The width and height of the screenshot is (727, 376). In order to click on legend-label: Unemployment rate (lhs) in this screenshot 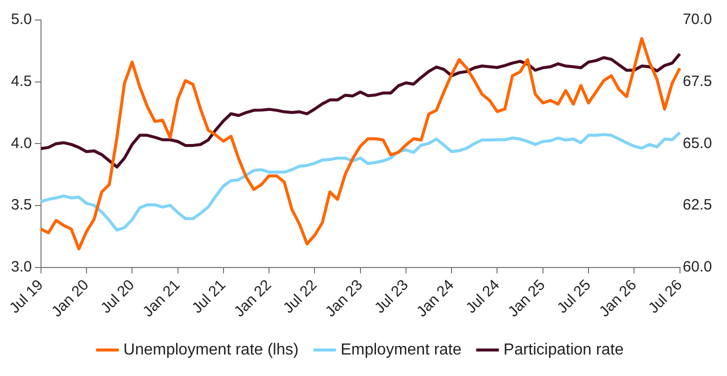, I will do `click(211, 349)`.